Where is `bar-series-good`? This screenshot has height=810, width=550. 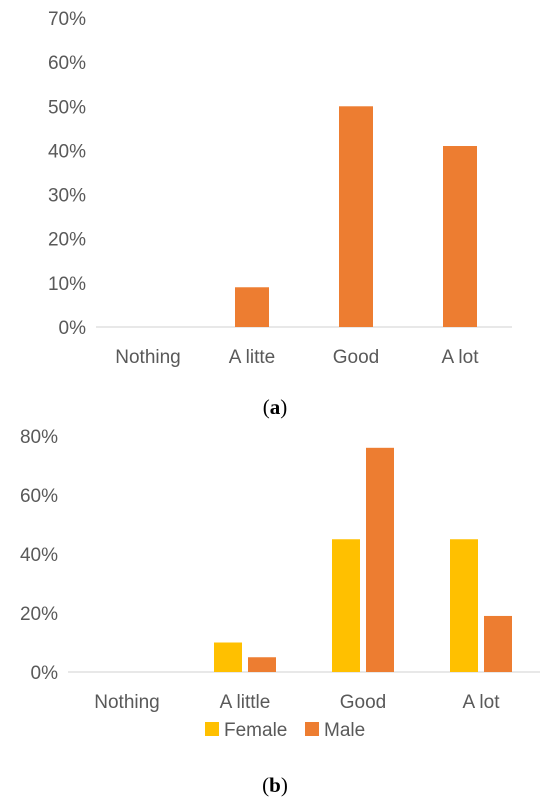
bar-series-good is located at coordinates (356, 217).